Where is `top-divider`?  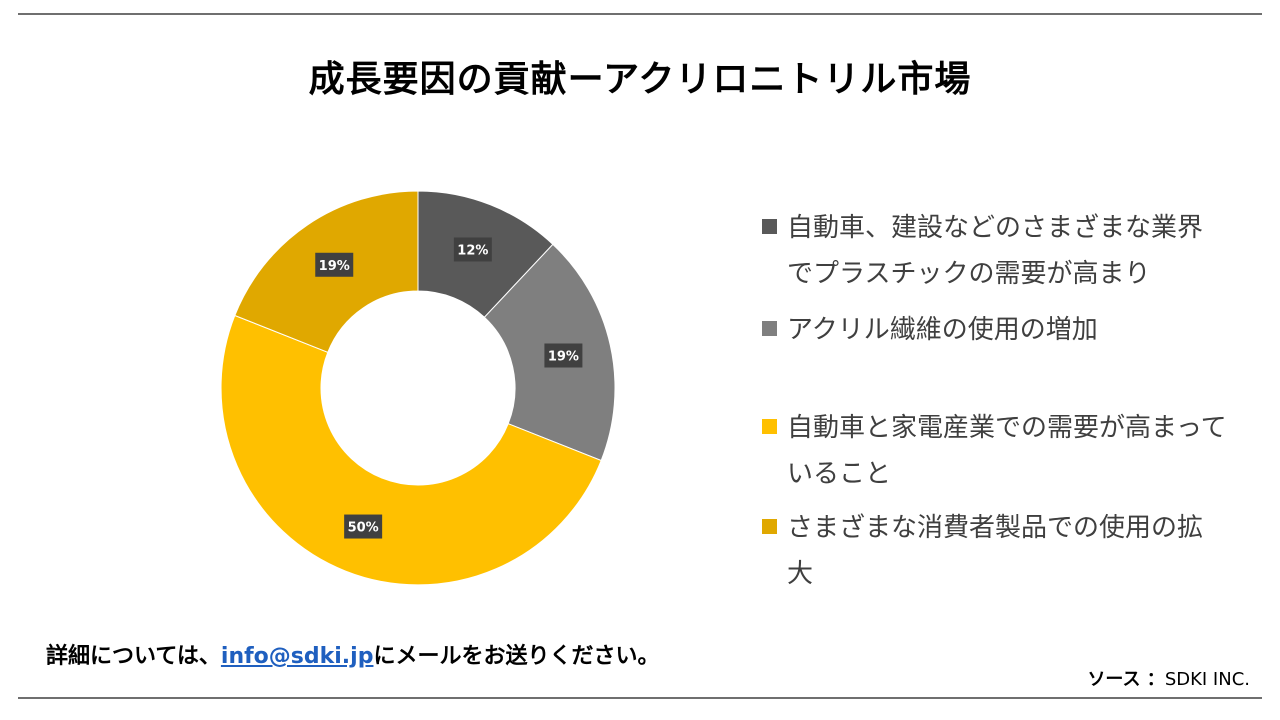
top-divider is located at coordinates (640, 14).